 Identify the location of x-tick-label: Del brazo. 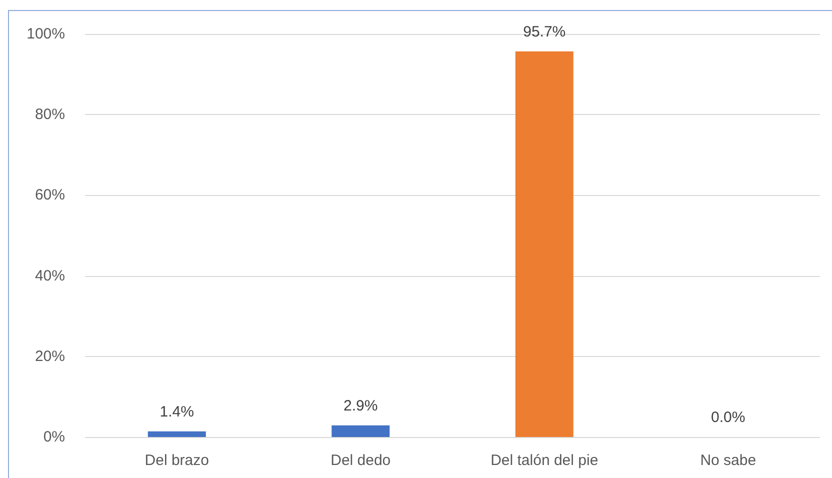
(176, 460).